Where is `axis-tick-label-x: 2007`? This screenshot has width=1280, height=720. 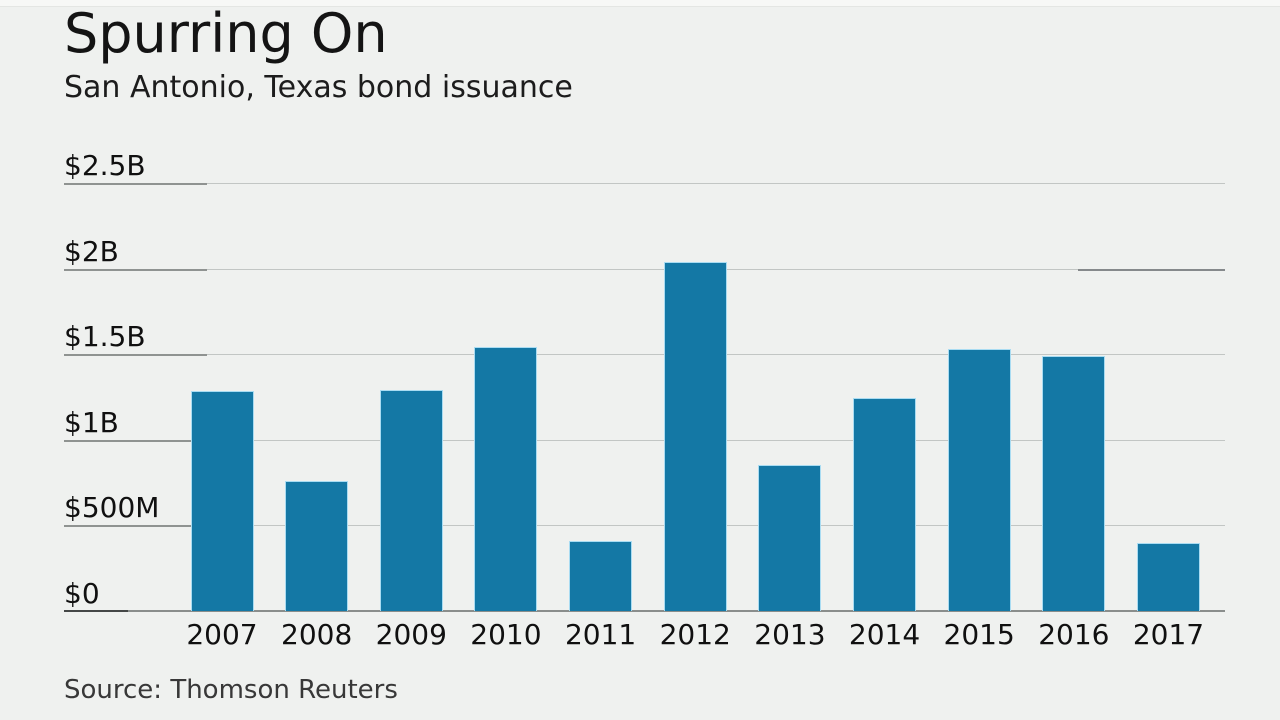
axis-tick-label-x: 2007 is located at coordinates (222, 634).